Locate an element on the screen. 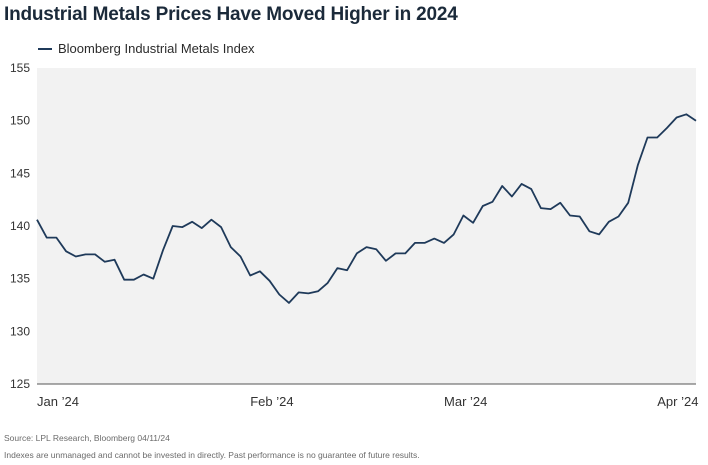  x-tick-label: Apr ’24 is located at coordinates (677, 401).